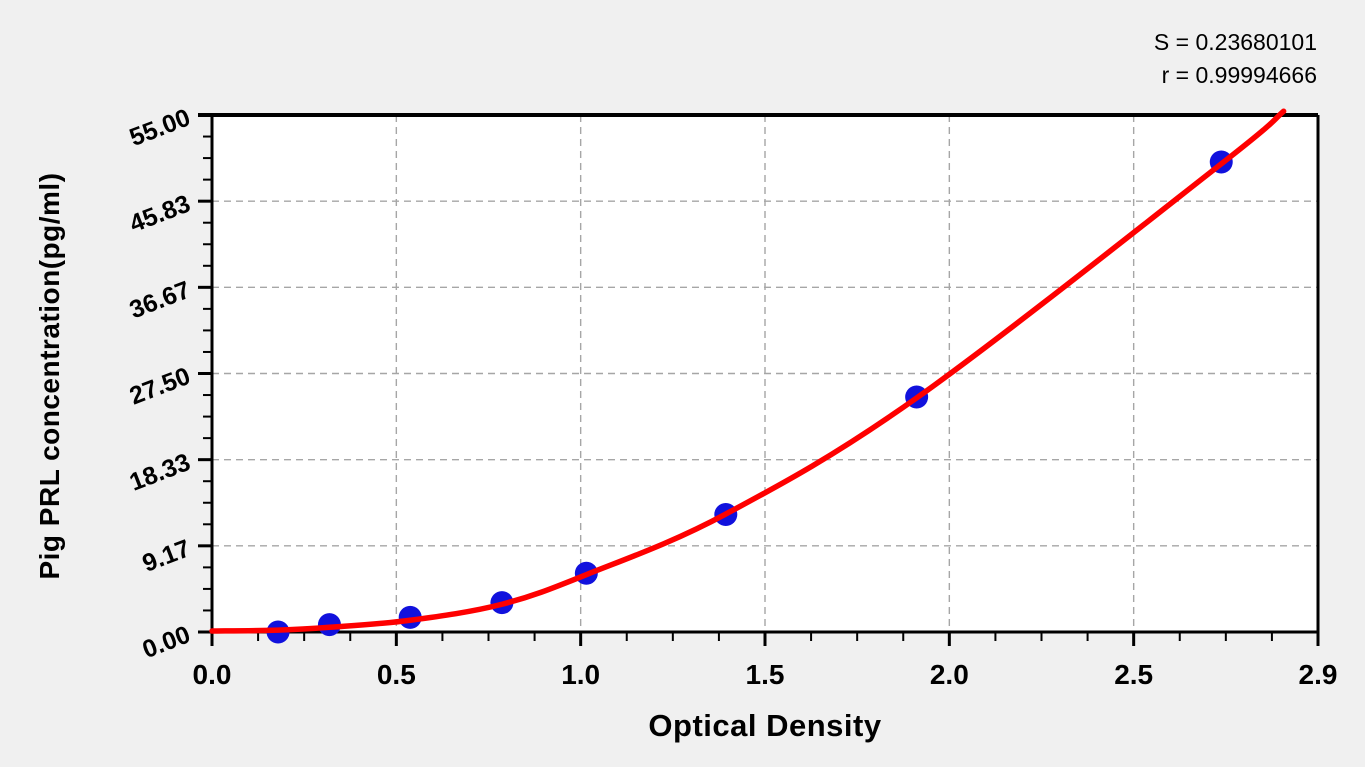 This screenshot has width=1365, height=767. I want to click on y-axis-title: Pig PRL concentration(pg/ml), so click(49, 376).